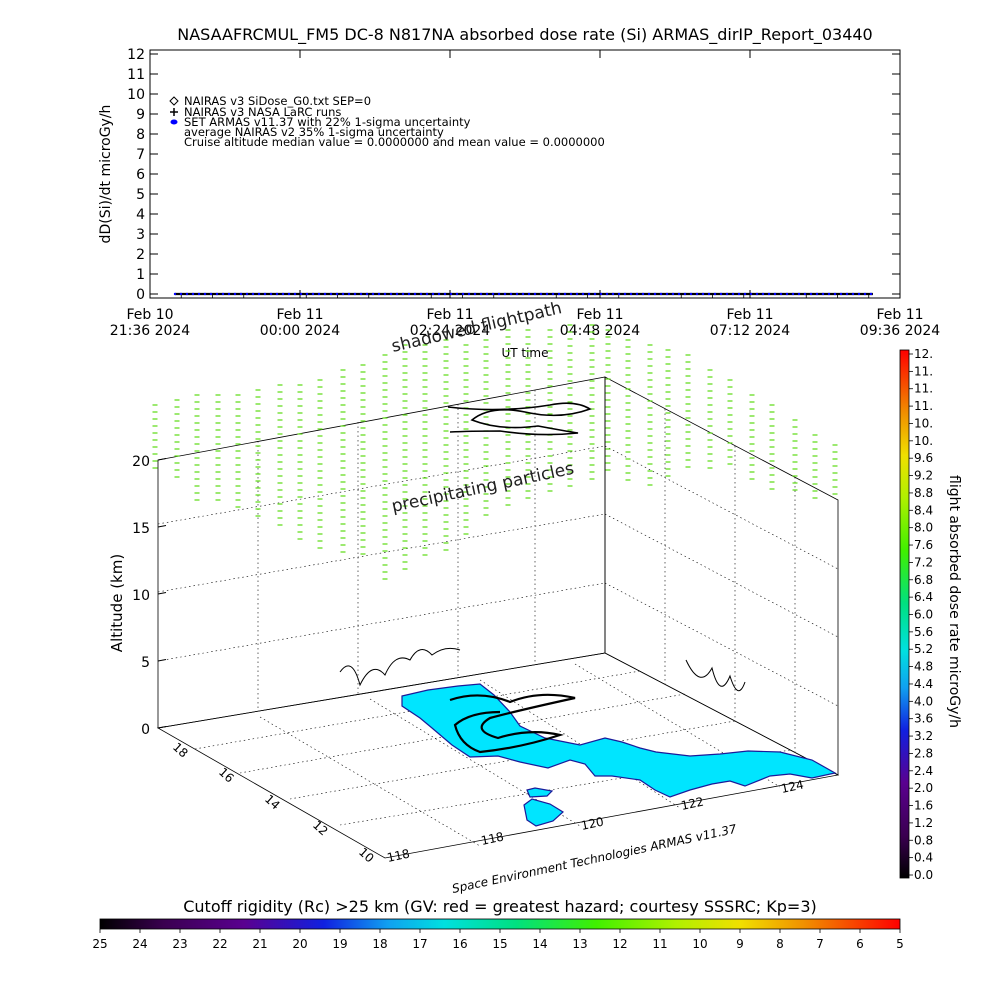  Describe the element at coordinates (140, 235) in the screenshot. I see `y-tick-label: 3` at that location.